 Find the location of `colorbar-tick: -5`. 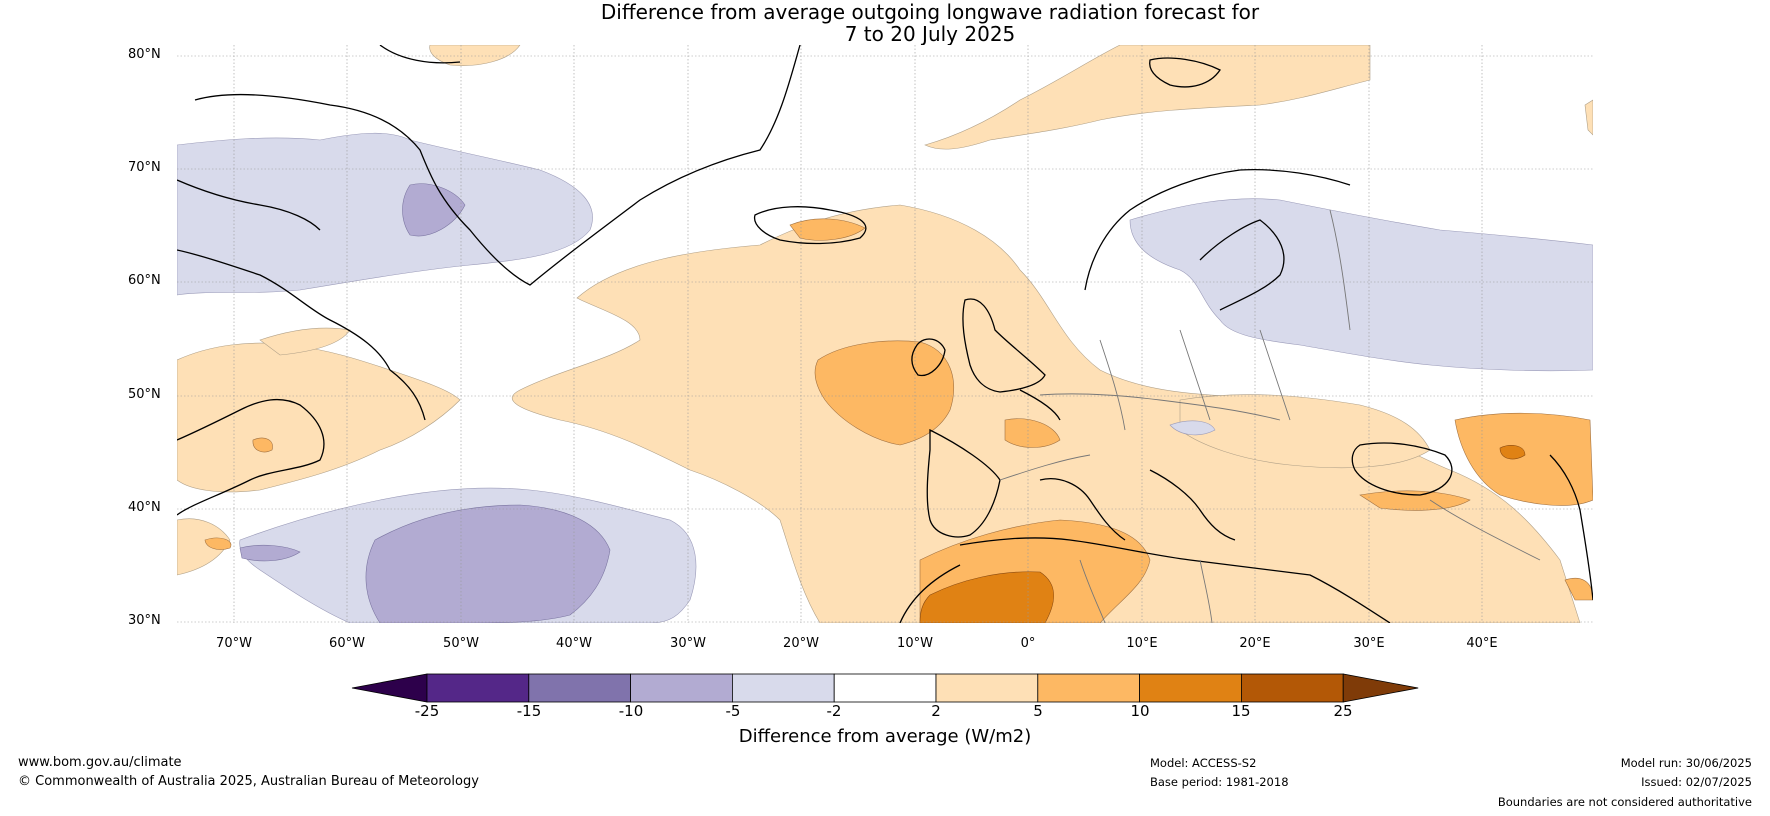

colorbar-tick: -5 is located at coordinates (733, 711).